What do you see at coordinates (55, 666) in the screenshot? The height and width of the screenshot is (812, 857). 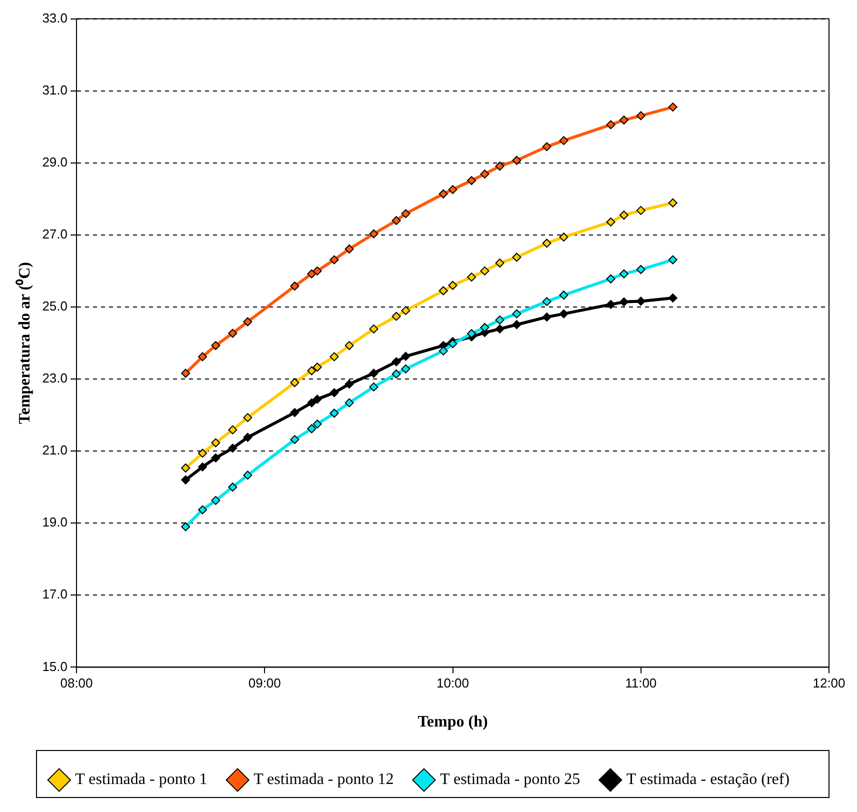 I see `y-tick-label: 15.0` at bounding box center [55, 666].